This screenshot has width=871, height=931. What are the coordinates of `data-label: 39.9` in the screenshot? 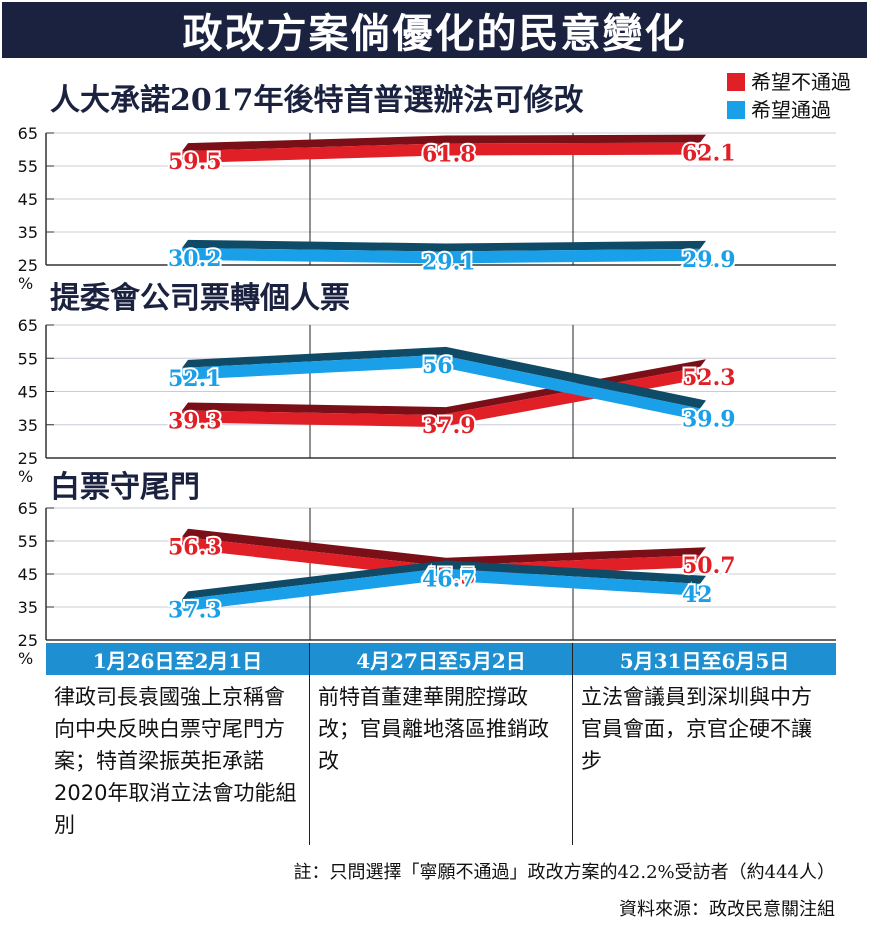 It's located at (709, 419).